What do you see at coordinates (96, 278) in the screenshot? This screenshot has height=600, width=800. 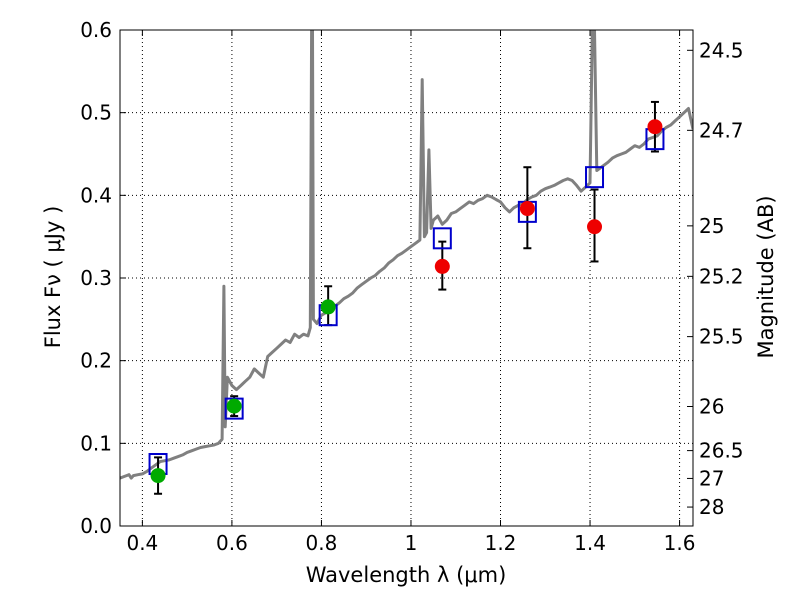 I see `y-tick-label: 0.3` at bounding box center [96, 278].